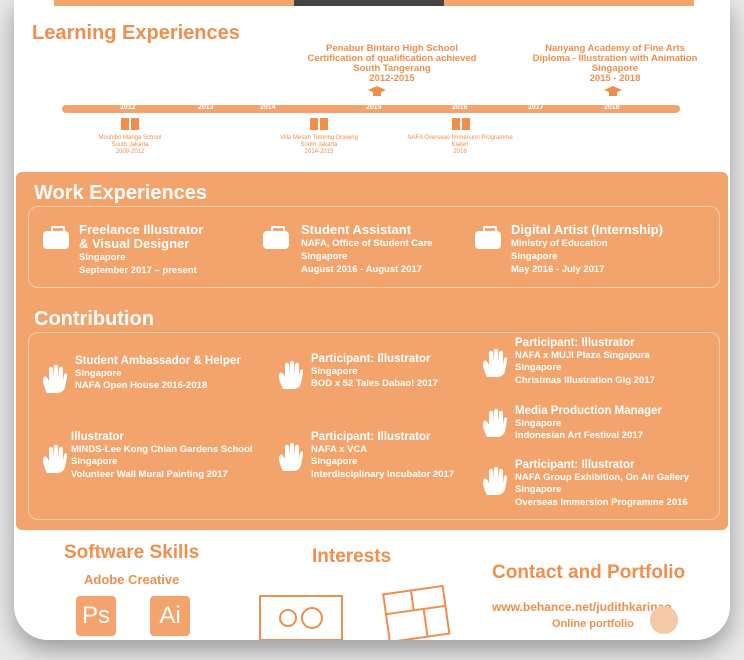 This screenshot has height=660, width=744. I want to click on edu-years: 2012-2015, so click(392, 78).